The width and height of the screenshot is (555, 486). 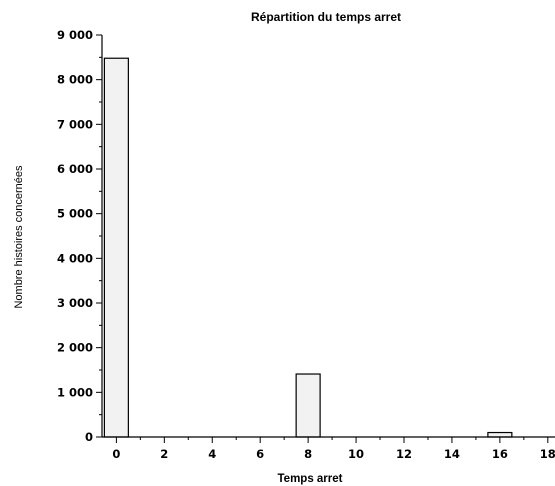 What do you see at coordinates (356, 454) in the screenshot?
I see `x-tick-label-10: 10` at bounding box center [356, 454].